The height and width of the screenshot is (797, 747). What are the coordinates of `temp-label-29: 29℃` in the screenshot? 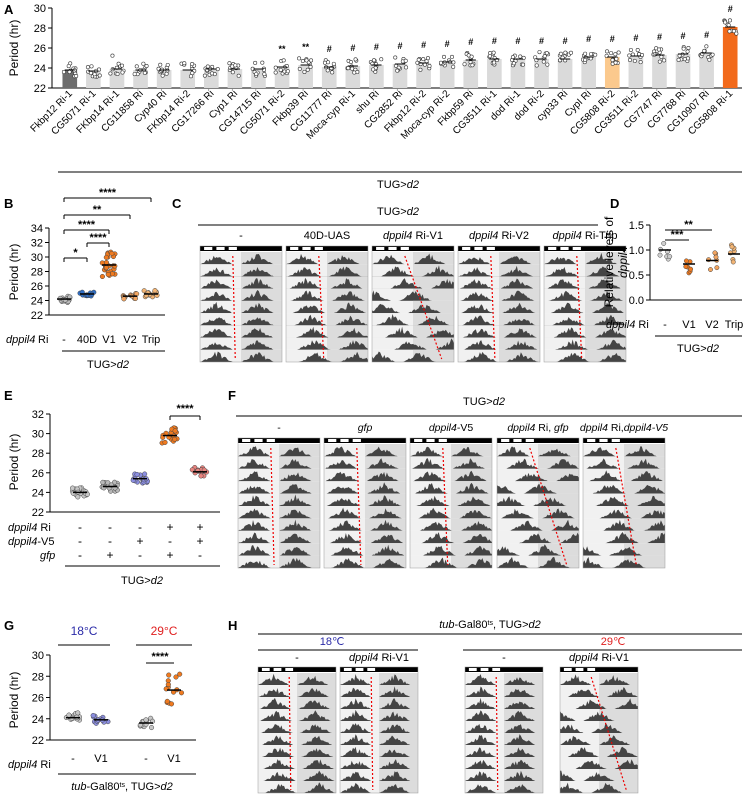 It's located at (613, 642).